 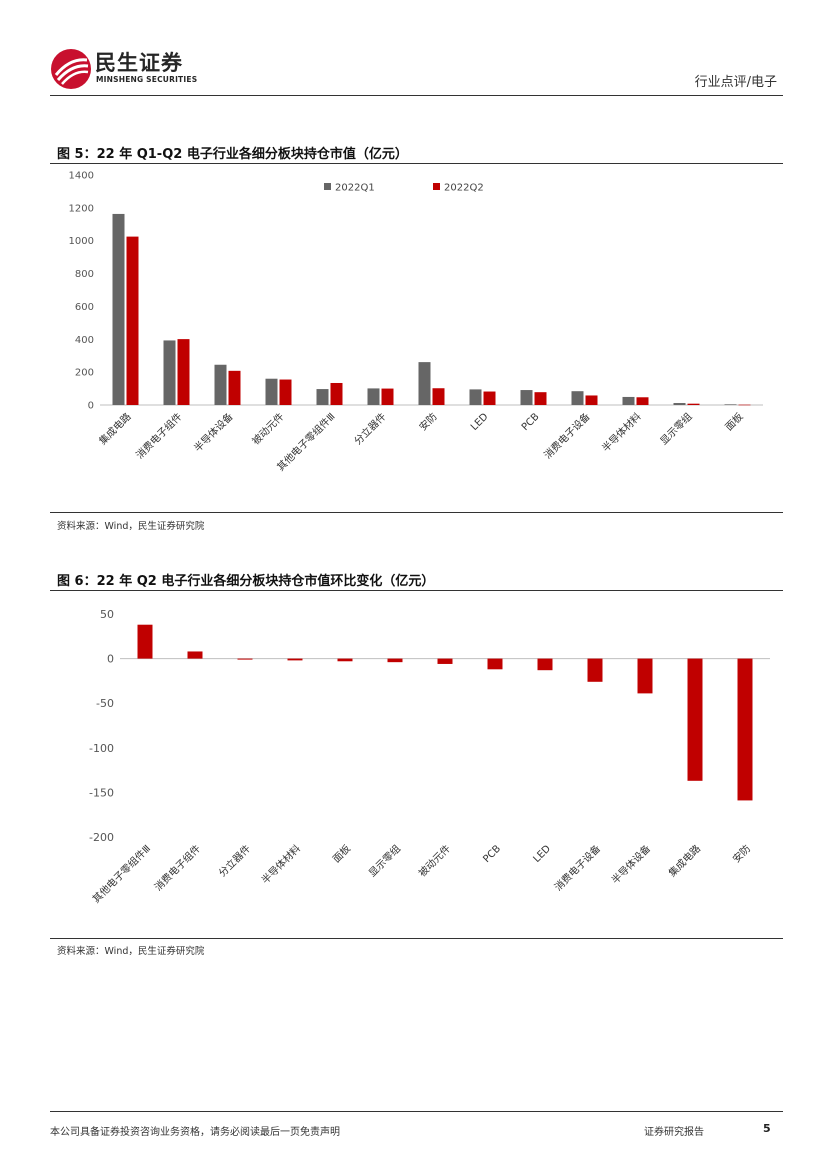 I want to click on figure-5-source: 资料来源：Wind，民生证券研究院, so click(x=131, y=526).